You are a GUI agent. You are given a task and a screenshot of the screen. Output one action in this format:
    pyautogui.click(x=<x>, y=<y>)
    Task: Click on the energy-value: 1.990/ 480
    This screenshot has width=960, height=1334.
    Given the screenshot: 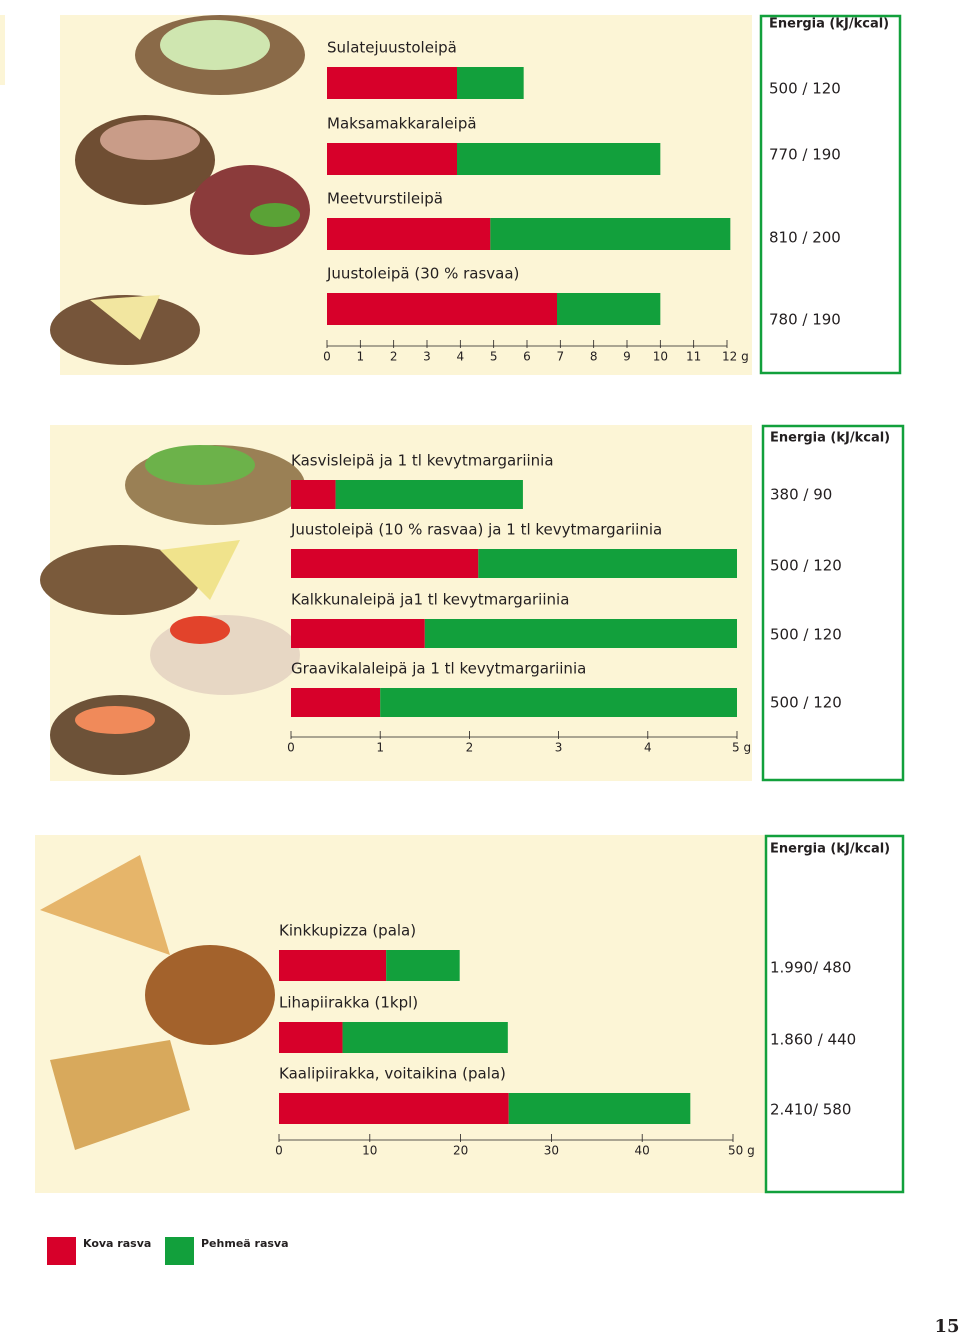 What is the action you would take?
    pyautogui.click(x=810, y=968)
    